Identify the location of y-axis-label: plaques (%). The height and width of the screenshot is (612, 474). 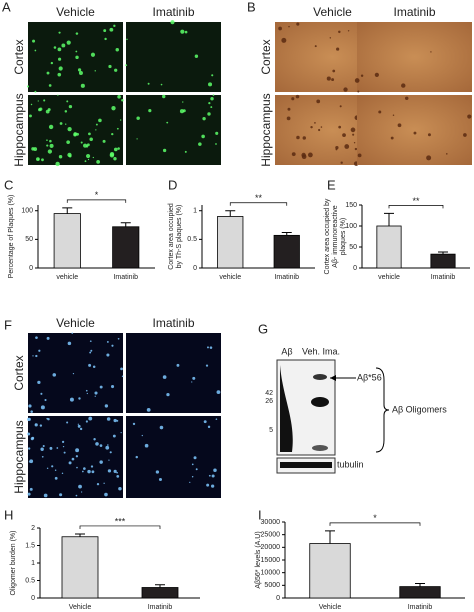
(343, 236).